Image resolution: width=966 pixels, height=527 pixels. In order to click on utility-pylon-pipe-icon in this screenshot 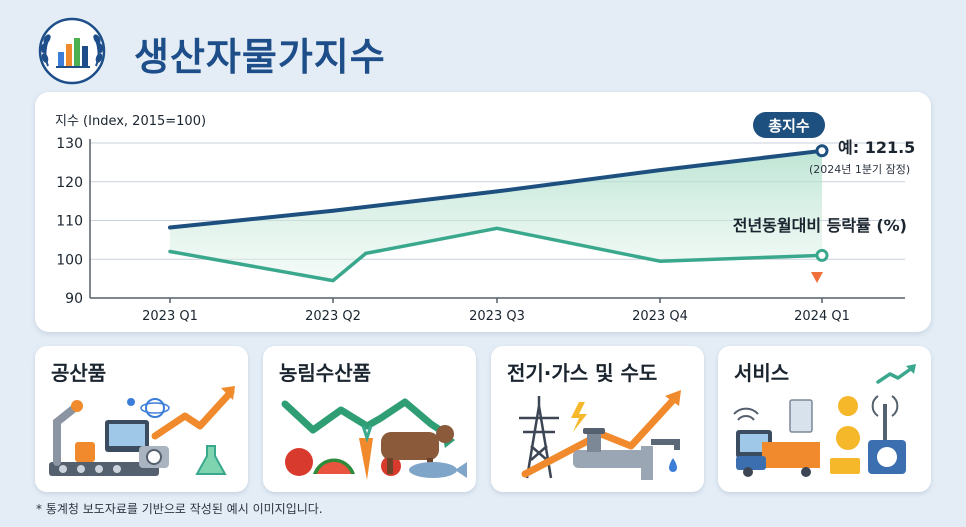, I will do `click(600, 435)`.